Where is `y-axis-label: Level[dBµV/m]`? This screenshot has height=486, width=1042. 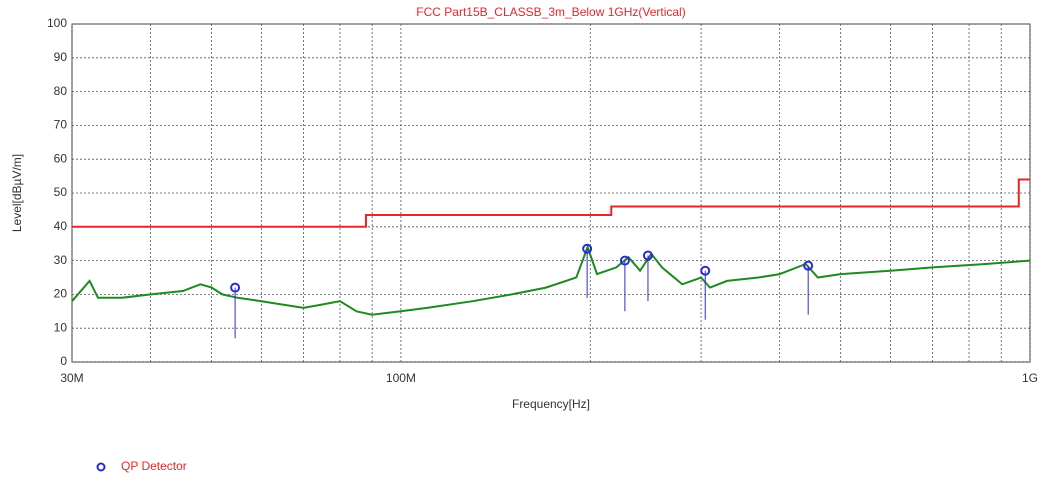
y-axis-label: Level[dBµV/m] is located at coordinates (17, 193).